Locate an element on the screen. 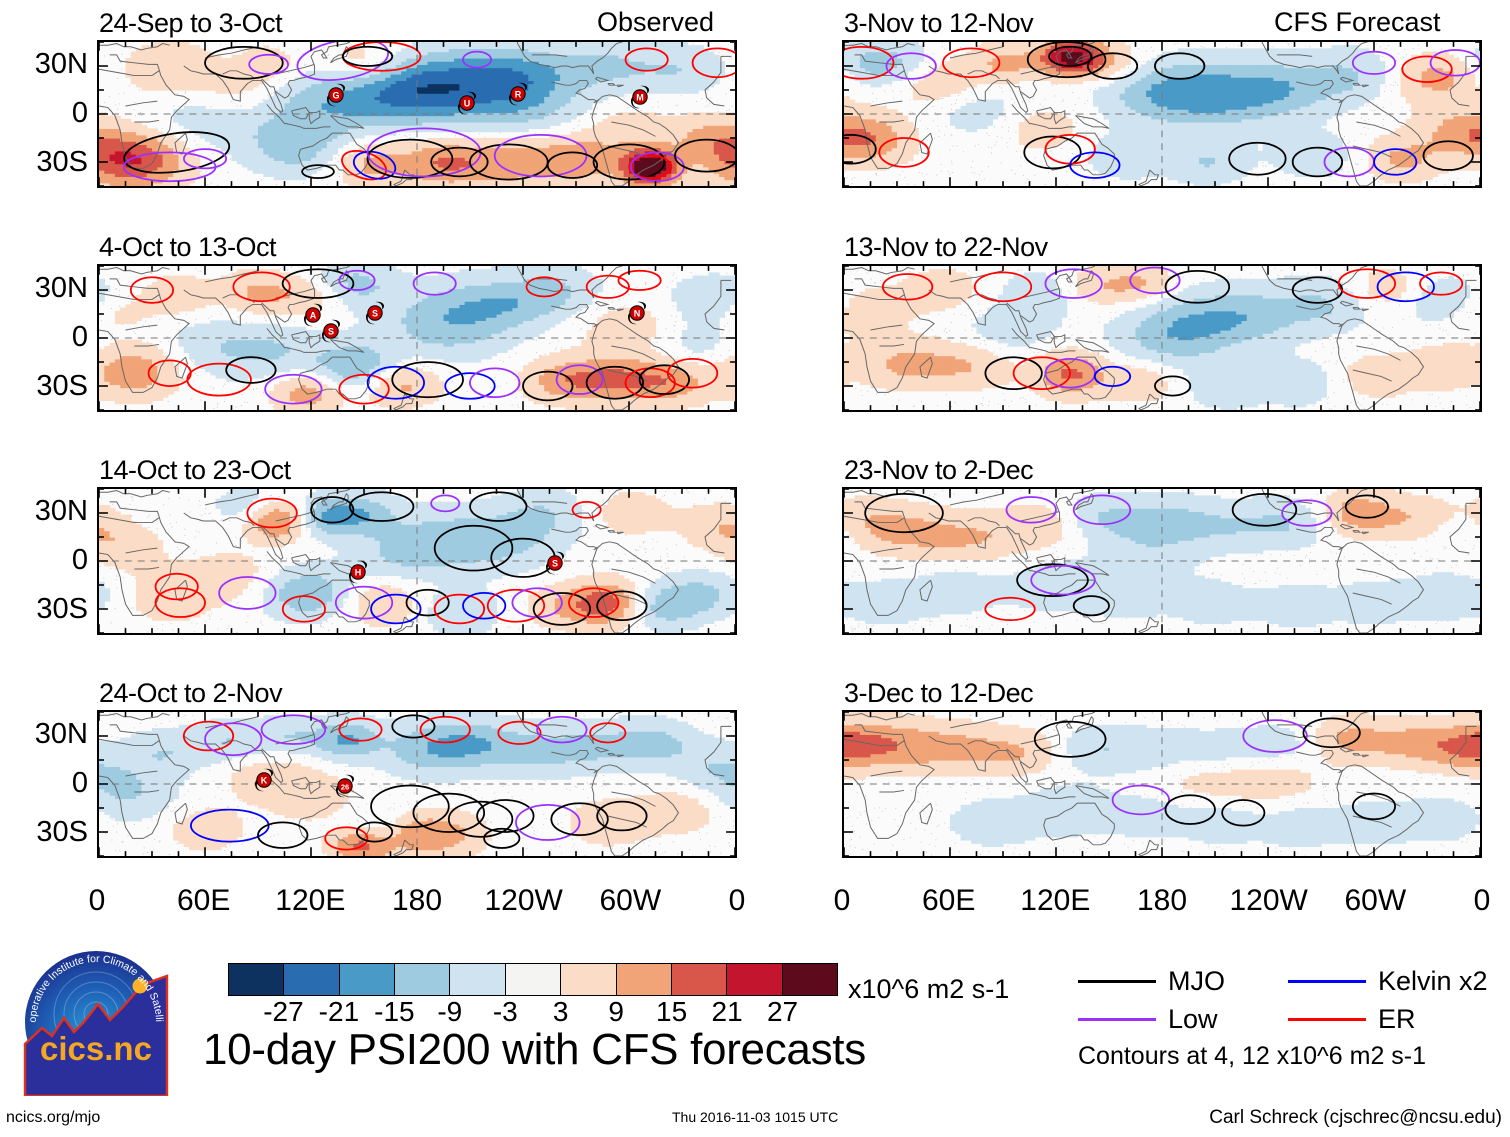  column-label-forecast: CFS Forecast is located at coordinates (1357, 22).